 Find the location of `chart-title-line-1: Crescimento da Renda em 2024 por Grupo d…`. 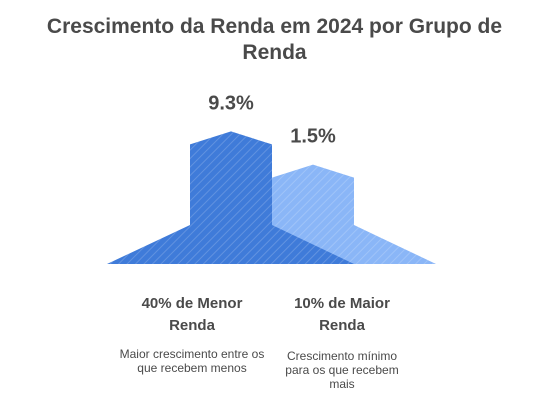

chart-title-line-1: Crescimento da Renda em 2024 por Grupo d… is located at coordinates (274, 26).